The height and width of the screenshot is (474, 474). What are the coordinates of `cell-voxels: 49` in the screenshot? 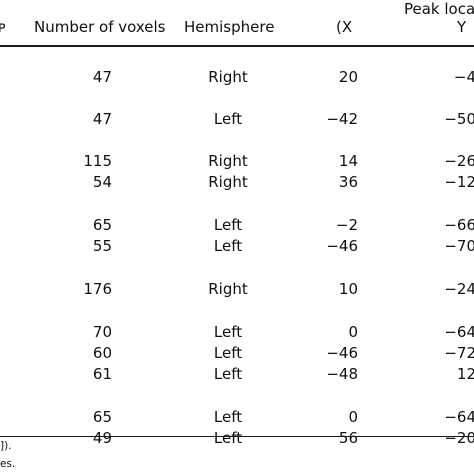 It's located at (102, 438).